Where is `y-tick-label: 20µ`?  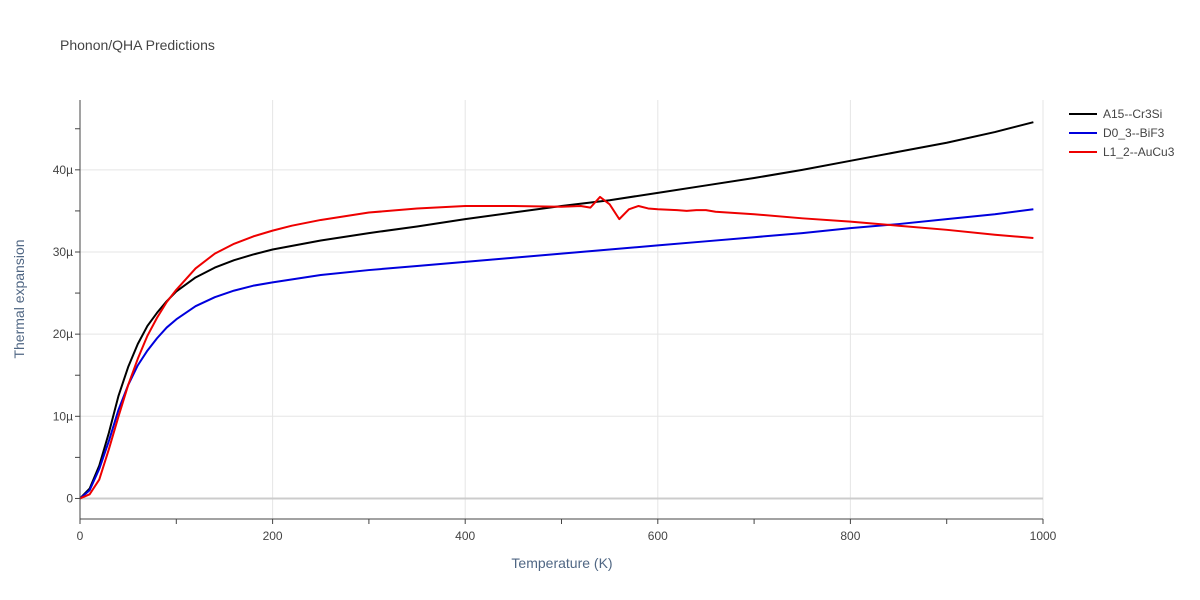 y-tick-label: 20µ is located at coordinates (63, 334).